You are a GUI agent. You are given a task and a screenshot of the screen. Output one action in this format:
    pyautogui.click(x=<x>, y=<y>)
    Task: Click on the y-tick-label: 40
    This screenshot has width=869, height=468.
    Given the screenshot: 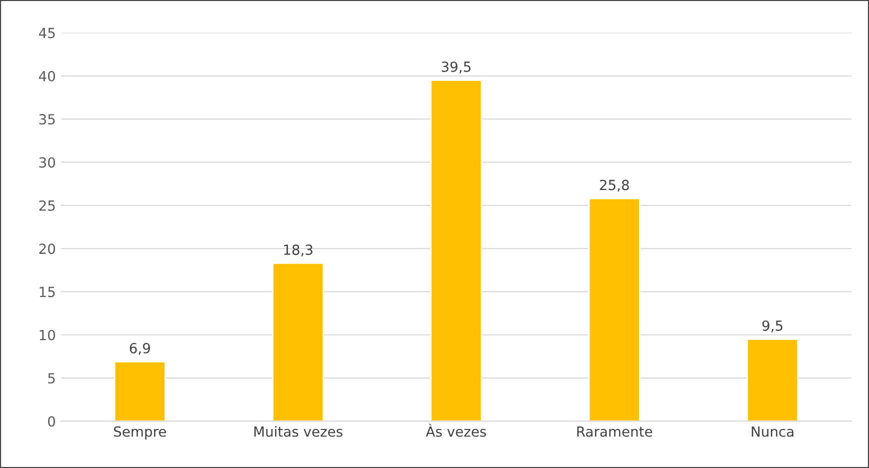 What is the action you would take?
    pyautogui.click(x=47, y=76)
    